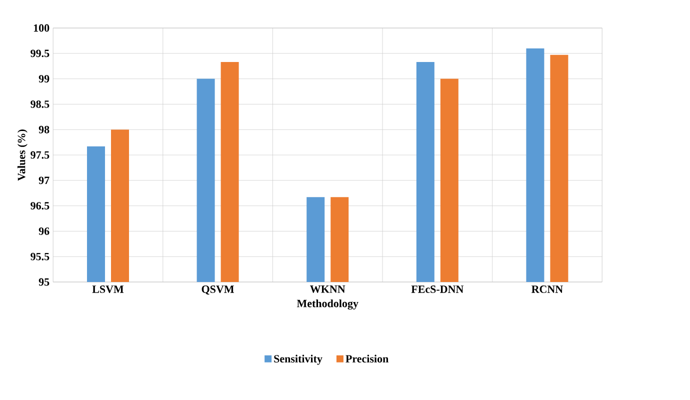  Describe the element at coordinates (218, 290) in the screenshot. I see `x-tick-label: QSVM` at that location.